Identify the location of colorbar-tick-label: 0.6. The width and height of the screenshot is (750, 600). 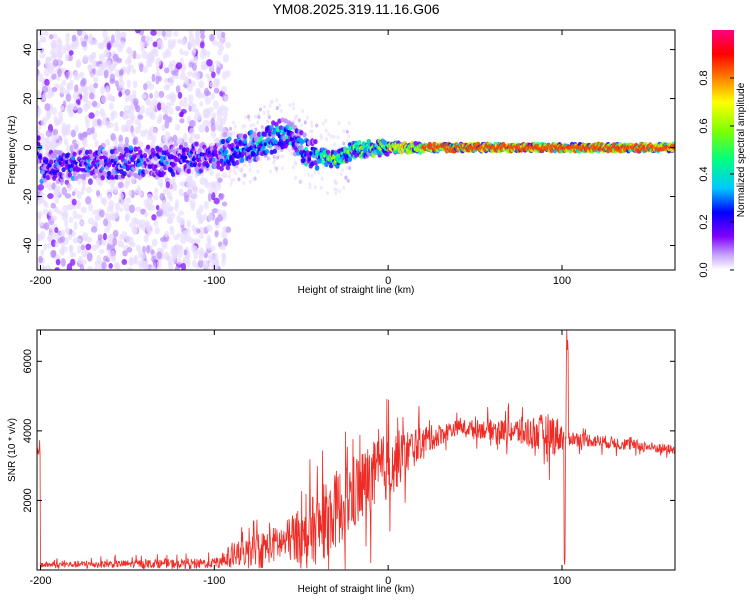
(704, 125).